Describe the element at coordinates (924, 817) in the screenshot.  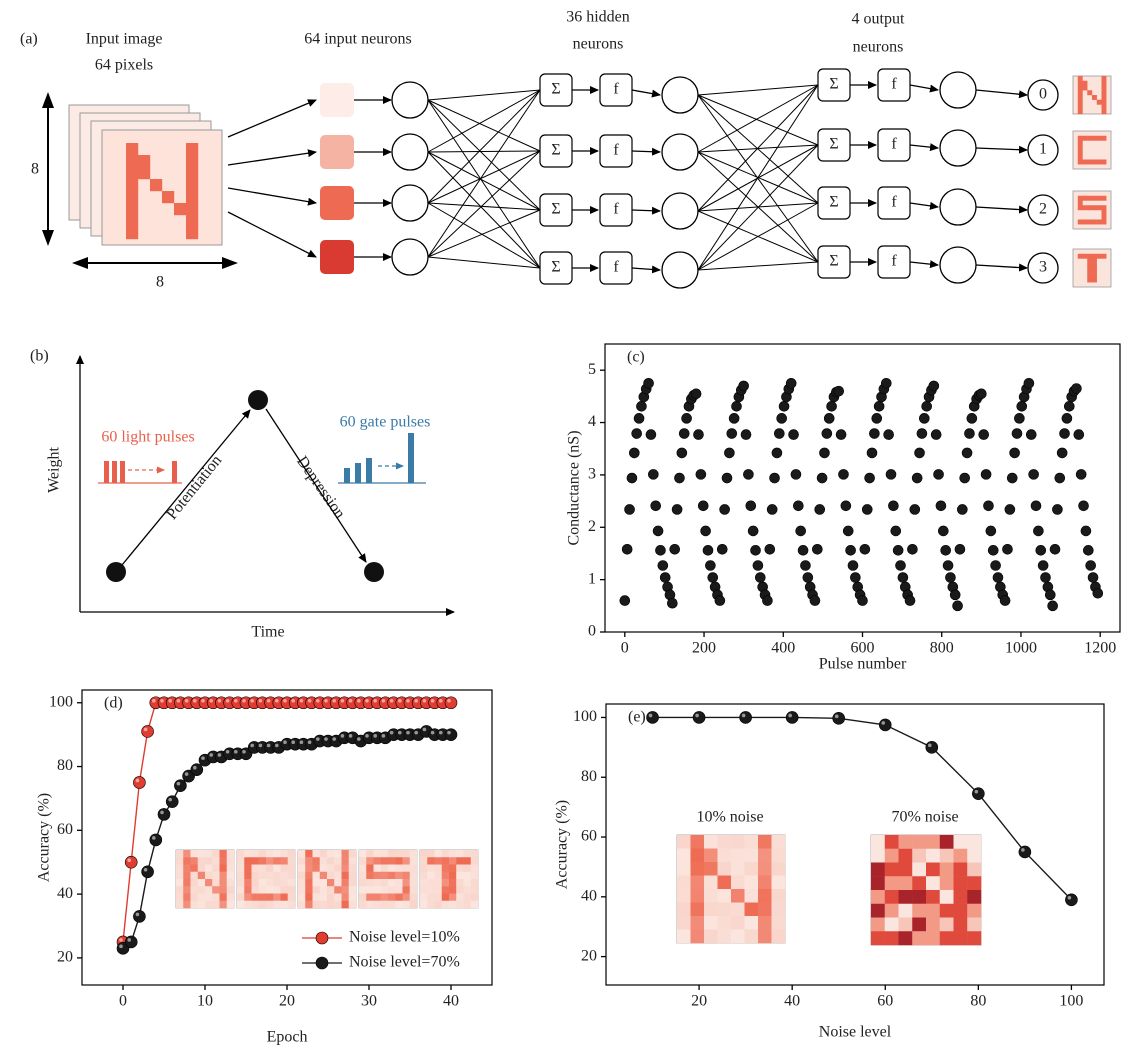
I see `inset-label: 70% noise` at that location.